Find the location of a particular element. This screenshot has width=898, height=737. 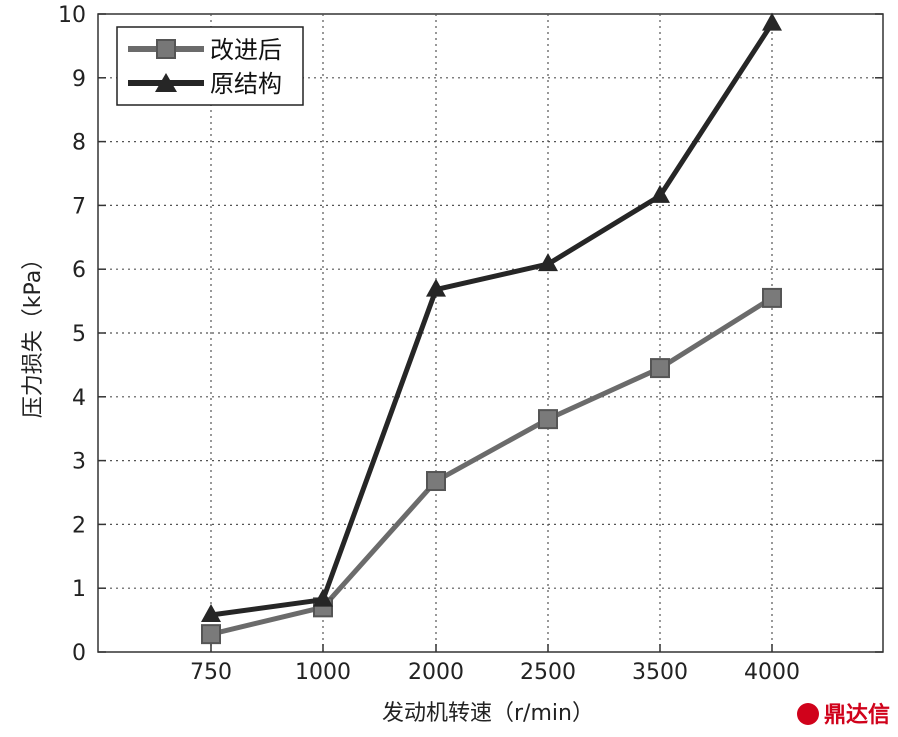

x-tick-label: 1000 is located at coordinates (323, 672).